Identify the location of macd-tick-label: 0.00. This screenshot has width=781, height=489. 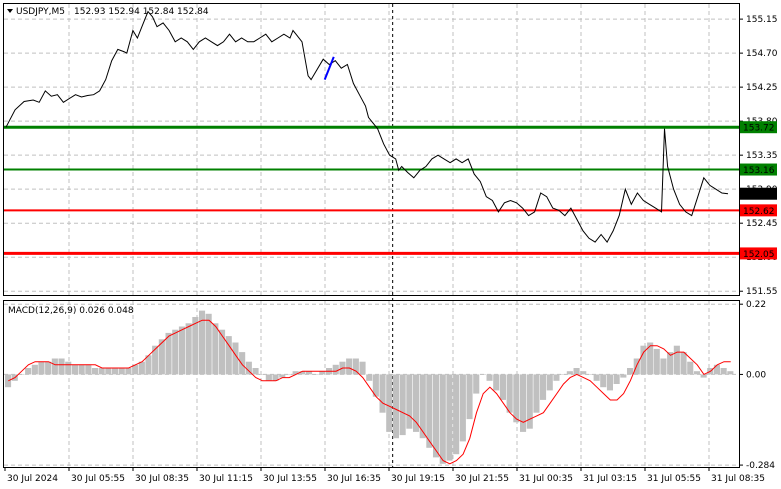
(756, 375).